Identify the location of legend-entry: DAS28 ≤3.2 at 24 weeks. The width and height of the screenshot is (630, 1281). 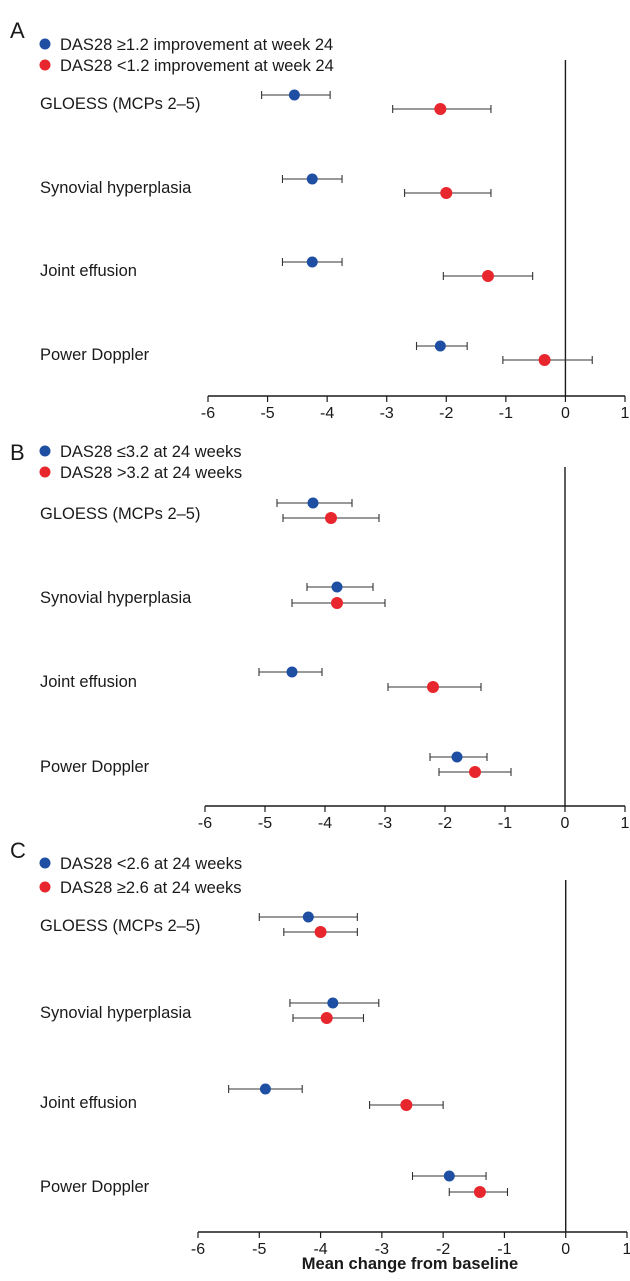
(151, 452).